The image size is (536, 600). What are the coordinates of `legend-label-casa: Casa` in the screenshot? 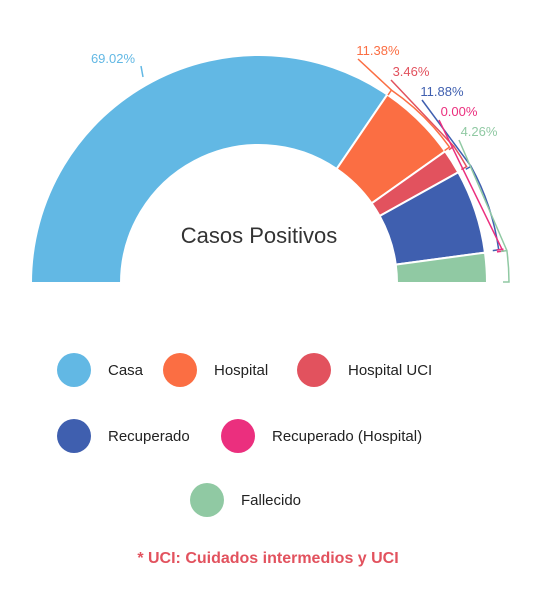 It's located at (126, 370).